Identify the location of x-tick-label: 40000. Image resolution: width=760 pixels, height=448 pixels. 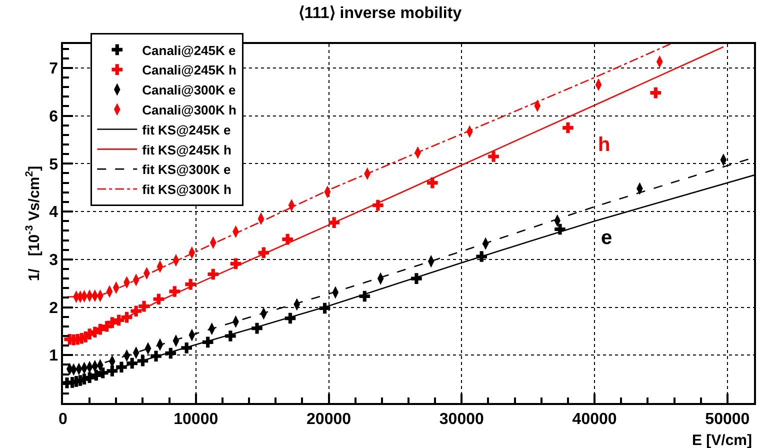
(594, 419).